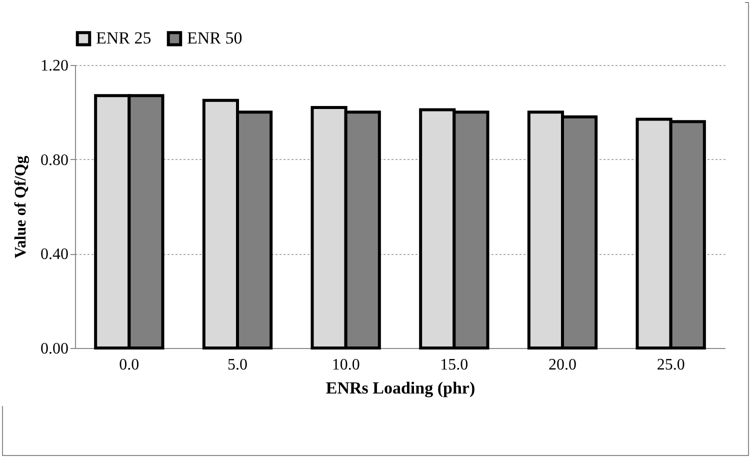  I want to click on x-tick-label: 0.0, so click(129, 365).